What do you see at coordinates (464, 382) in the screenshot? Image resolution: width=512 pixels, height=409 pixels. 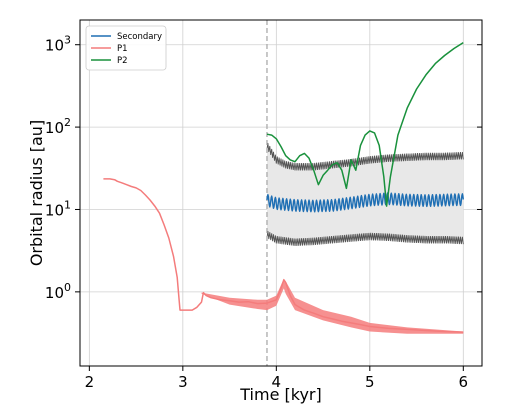 I see `x-tick-label: 6` at bounding box center [464, 382].